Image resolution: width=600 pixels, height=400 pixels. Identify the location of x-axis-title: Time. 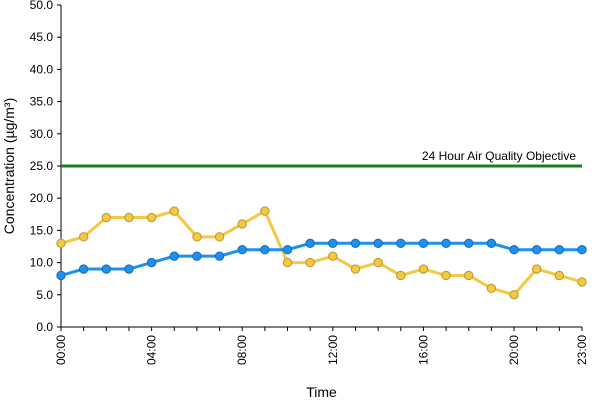
(321, 392).